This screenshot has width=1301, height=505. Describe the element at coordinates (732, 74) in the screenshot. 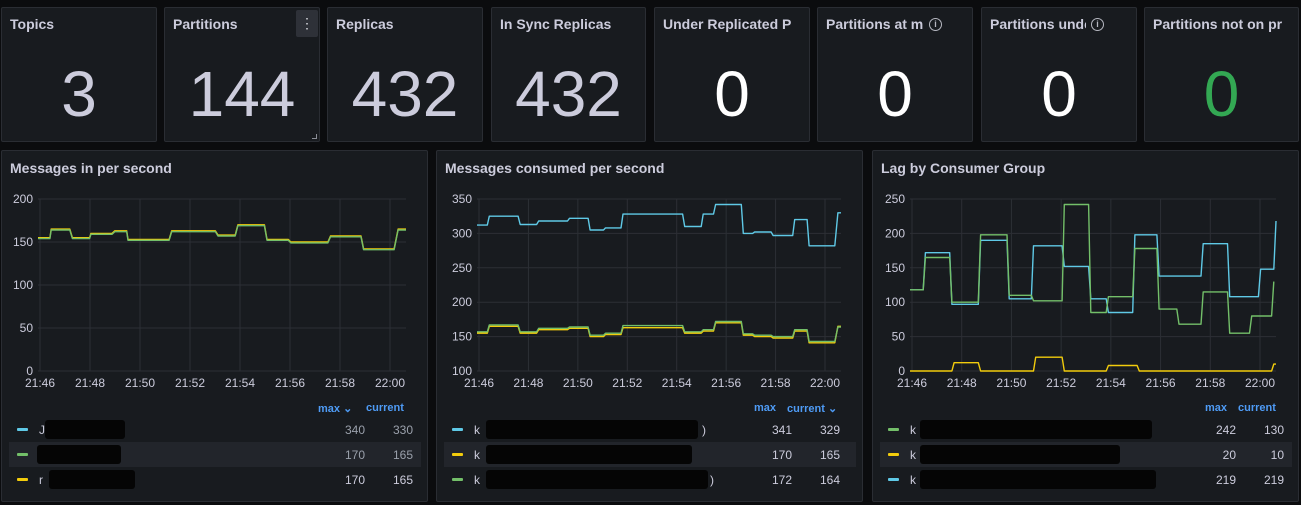

I see `stat-panel-under-replicated: Under Replicated P 0` at that location.